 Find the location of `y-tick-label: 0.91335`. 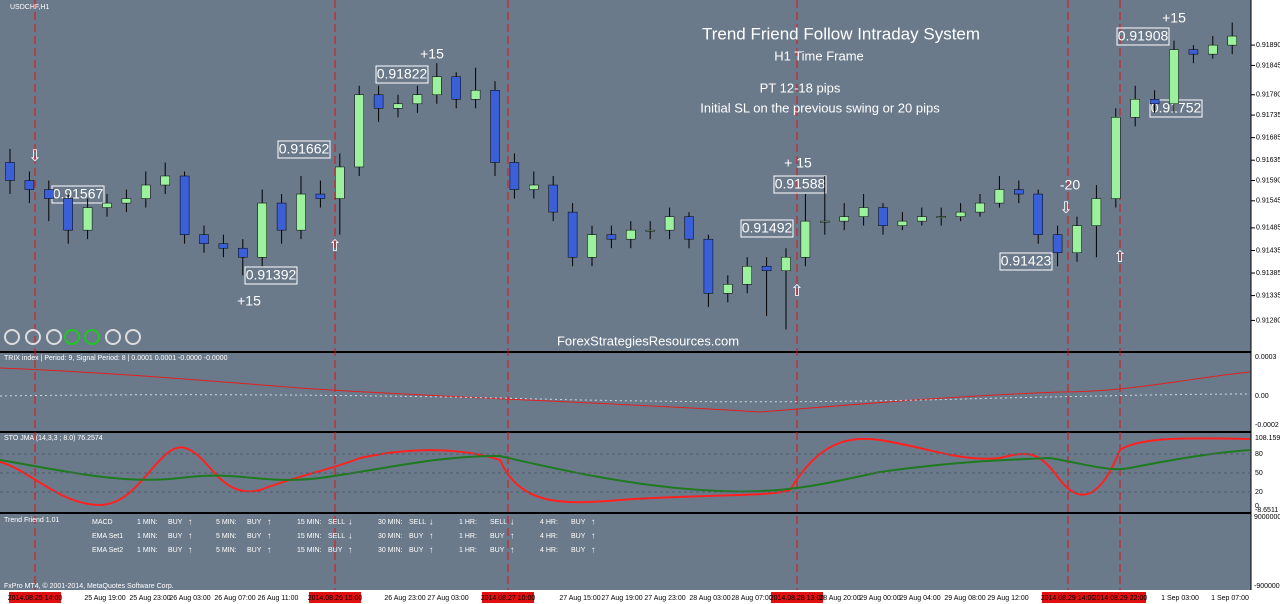

y-tick-label: 0.91335 is located at coordinates (1268, 295).